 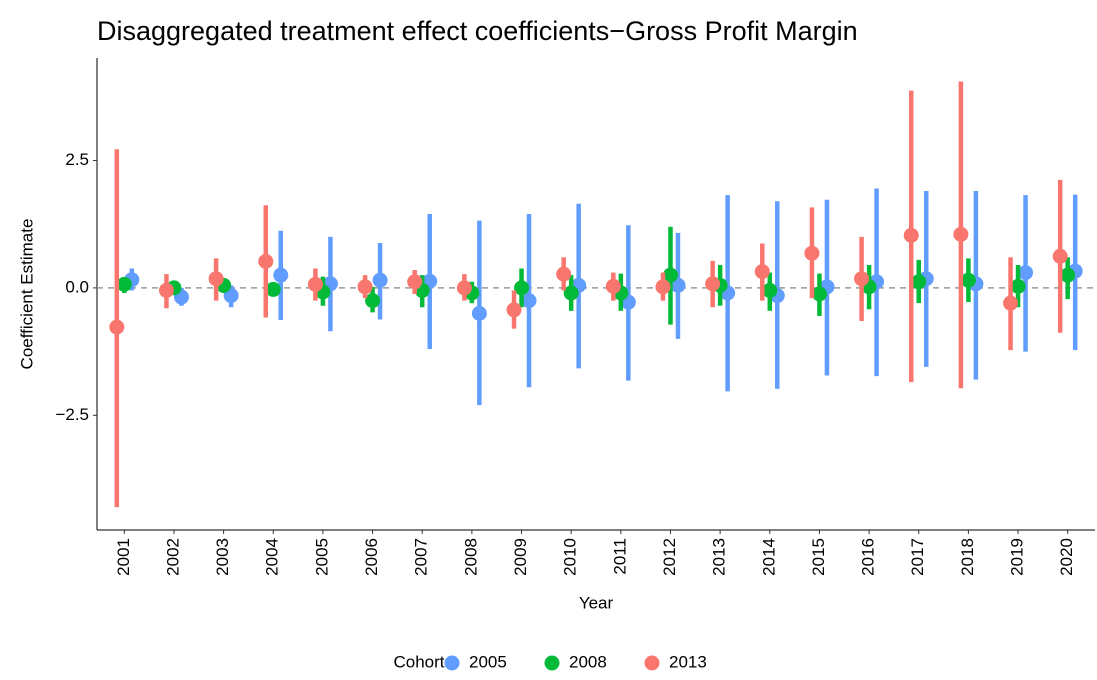 What do you see at coordinates (371, 557) in the screenshot?
I see `x-tick-label: 2006` at bounding box center [371, 557].